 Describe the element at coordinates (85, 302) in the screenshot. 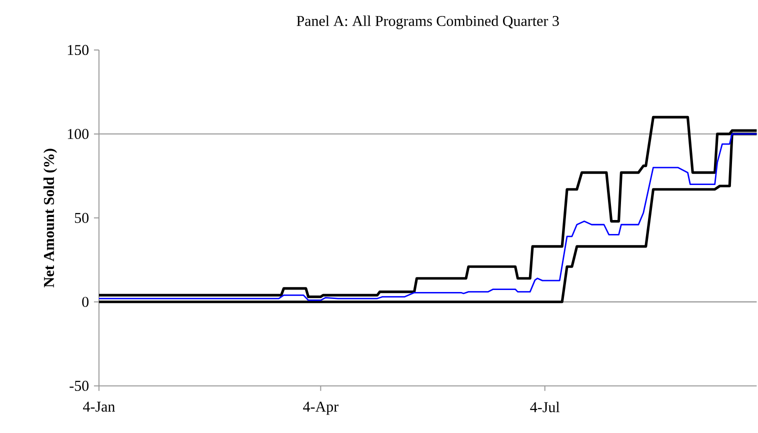

I see `y-tick-label: 0` at that location.